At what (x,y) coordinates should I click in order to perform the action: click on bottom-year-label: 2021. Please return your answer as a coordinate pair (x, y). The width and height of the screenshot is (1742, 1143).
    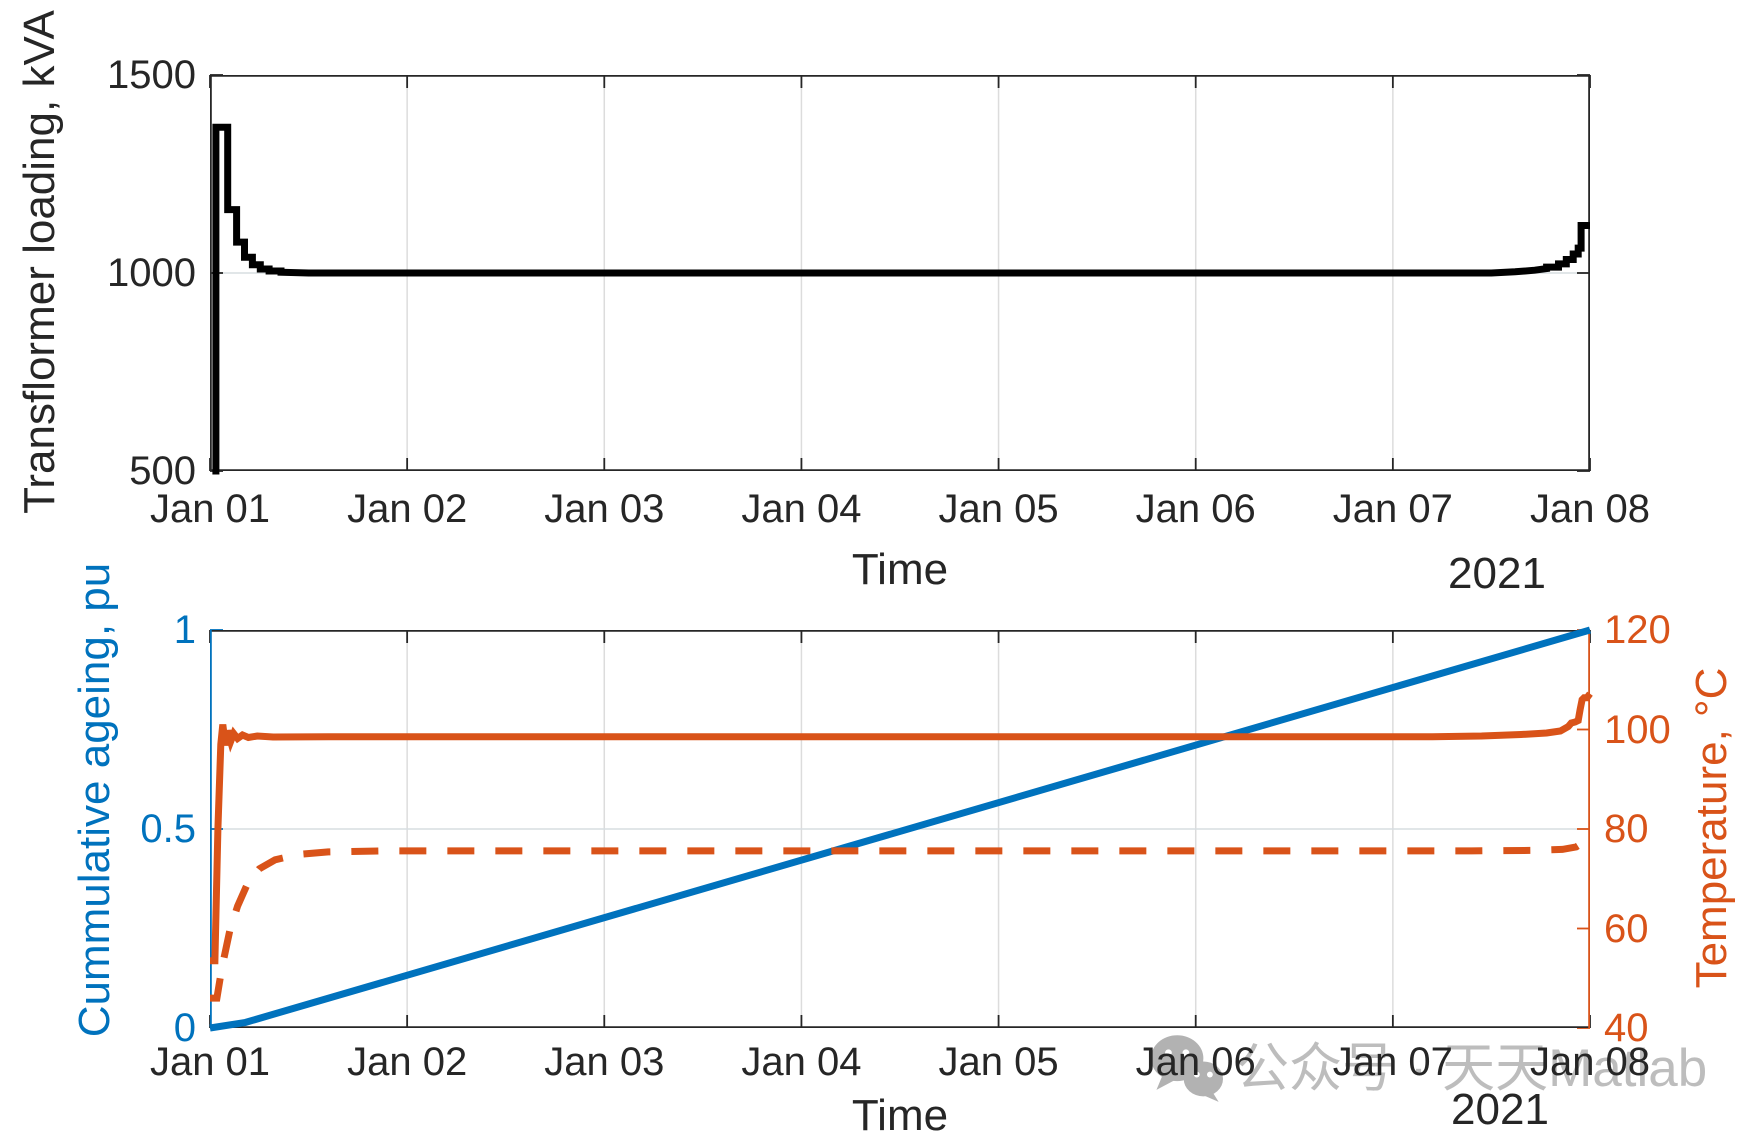
    Looking at the image, I should click on (1500, 1109).